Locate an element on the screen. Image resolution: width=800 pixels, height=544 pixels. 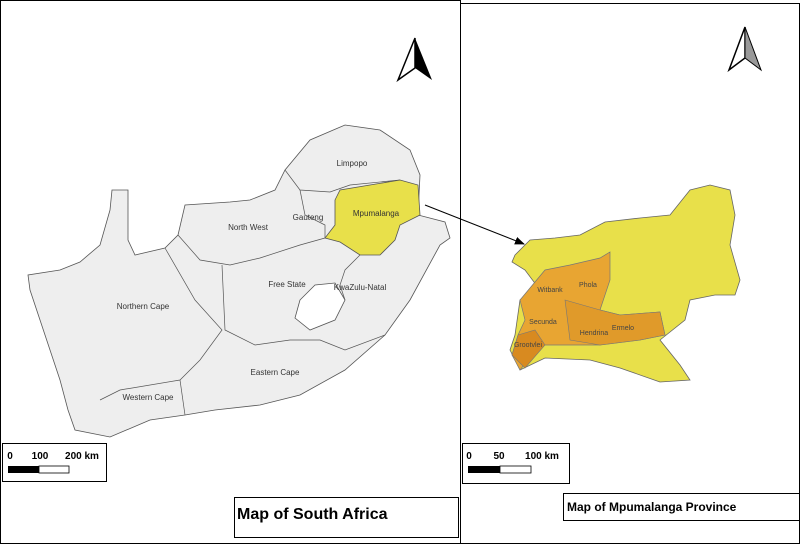
province-label: Eastern Cape is located at coordinates (275, 372).